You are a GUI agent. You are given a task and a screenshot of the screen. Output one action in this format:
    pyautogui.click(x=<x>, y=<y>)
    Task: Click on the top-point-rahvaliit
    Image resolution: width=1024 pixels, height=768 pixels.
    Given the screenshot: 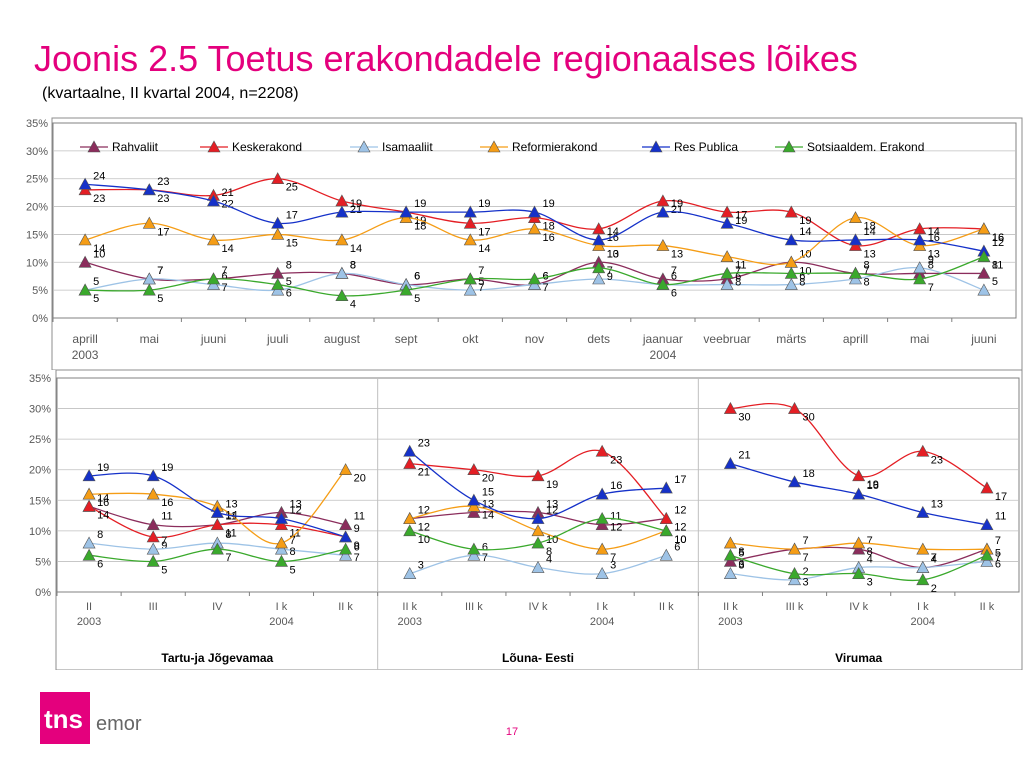 What is the action you would take?
    pyautogui.click(x=85, y=261)
    